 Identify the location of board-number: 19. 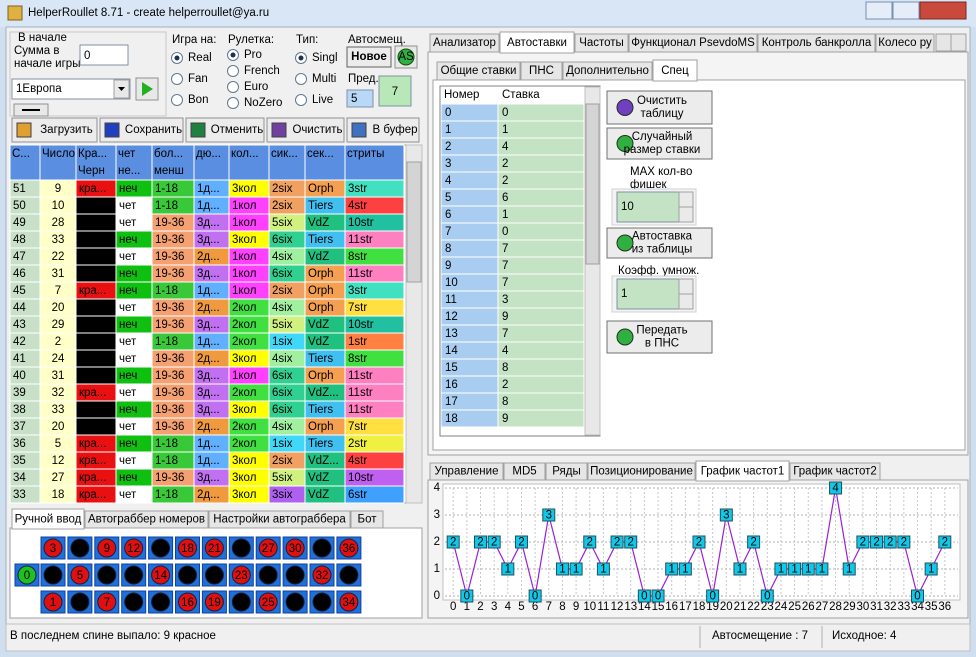
(214, 603).